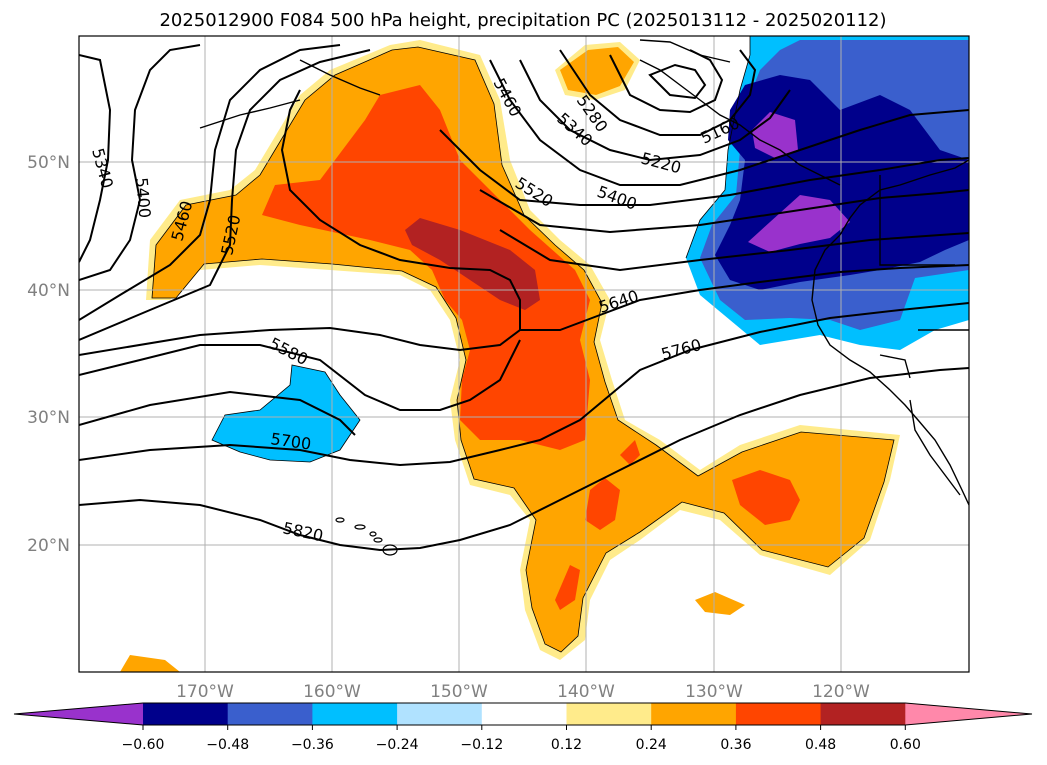 The width and height of the screenshot is (1047, 765). Describe the element at coordinates (651, 745) in the screenshot. I see `colorbar-tick-label: 0.24` at that location.